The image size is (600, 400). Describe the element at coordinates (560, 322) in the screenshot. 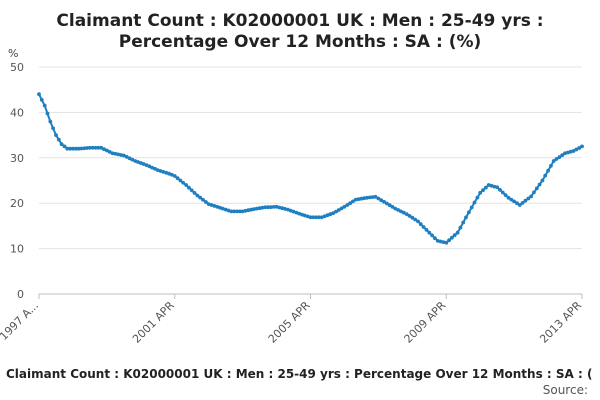

I see `x-tick-label-4: 2013 APR` at that location.